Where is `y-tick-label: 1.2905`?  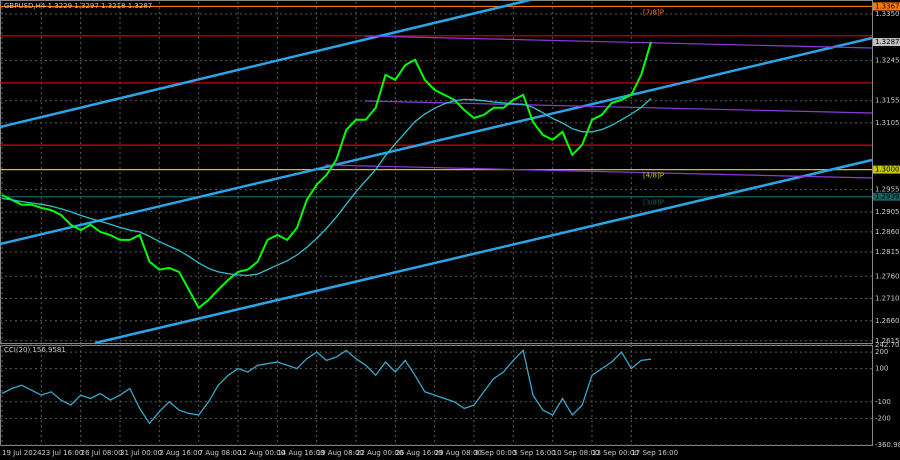 y-tick-label: 1.2905 is located at coordinates (887, 212).